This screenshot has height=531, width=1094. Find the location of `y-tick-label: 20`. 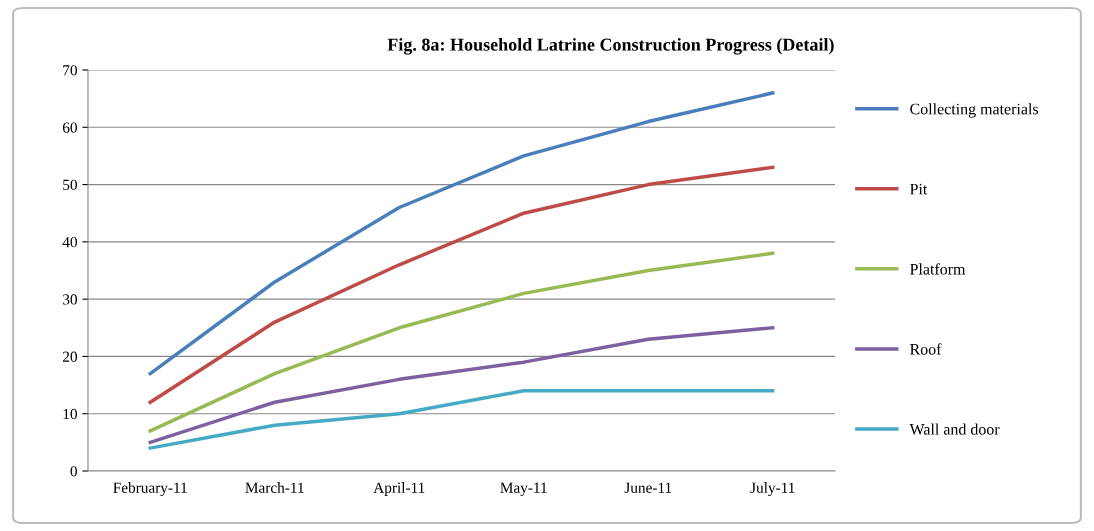

y-tick-label: 20 is located at coordinates (69, 356).